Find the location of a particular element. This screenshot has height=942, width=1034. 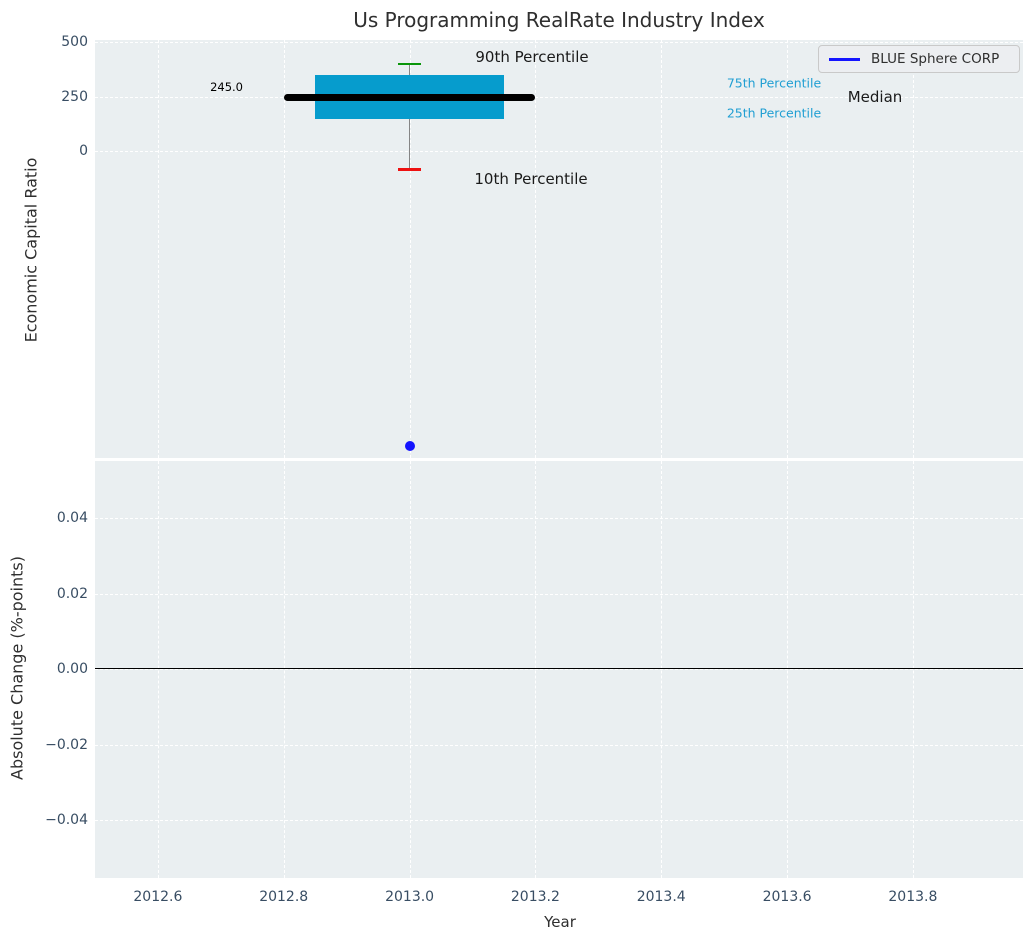

p25-annotation: 25th Percentile is located at coordinates (774, 113).